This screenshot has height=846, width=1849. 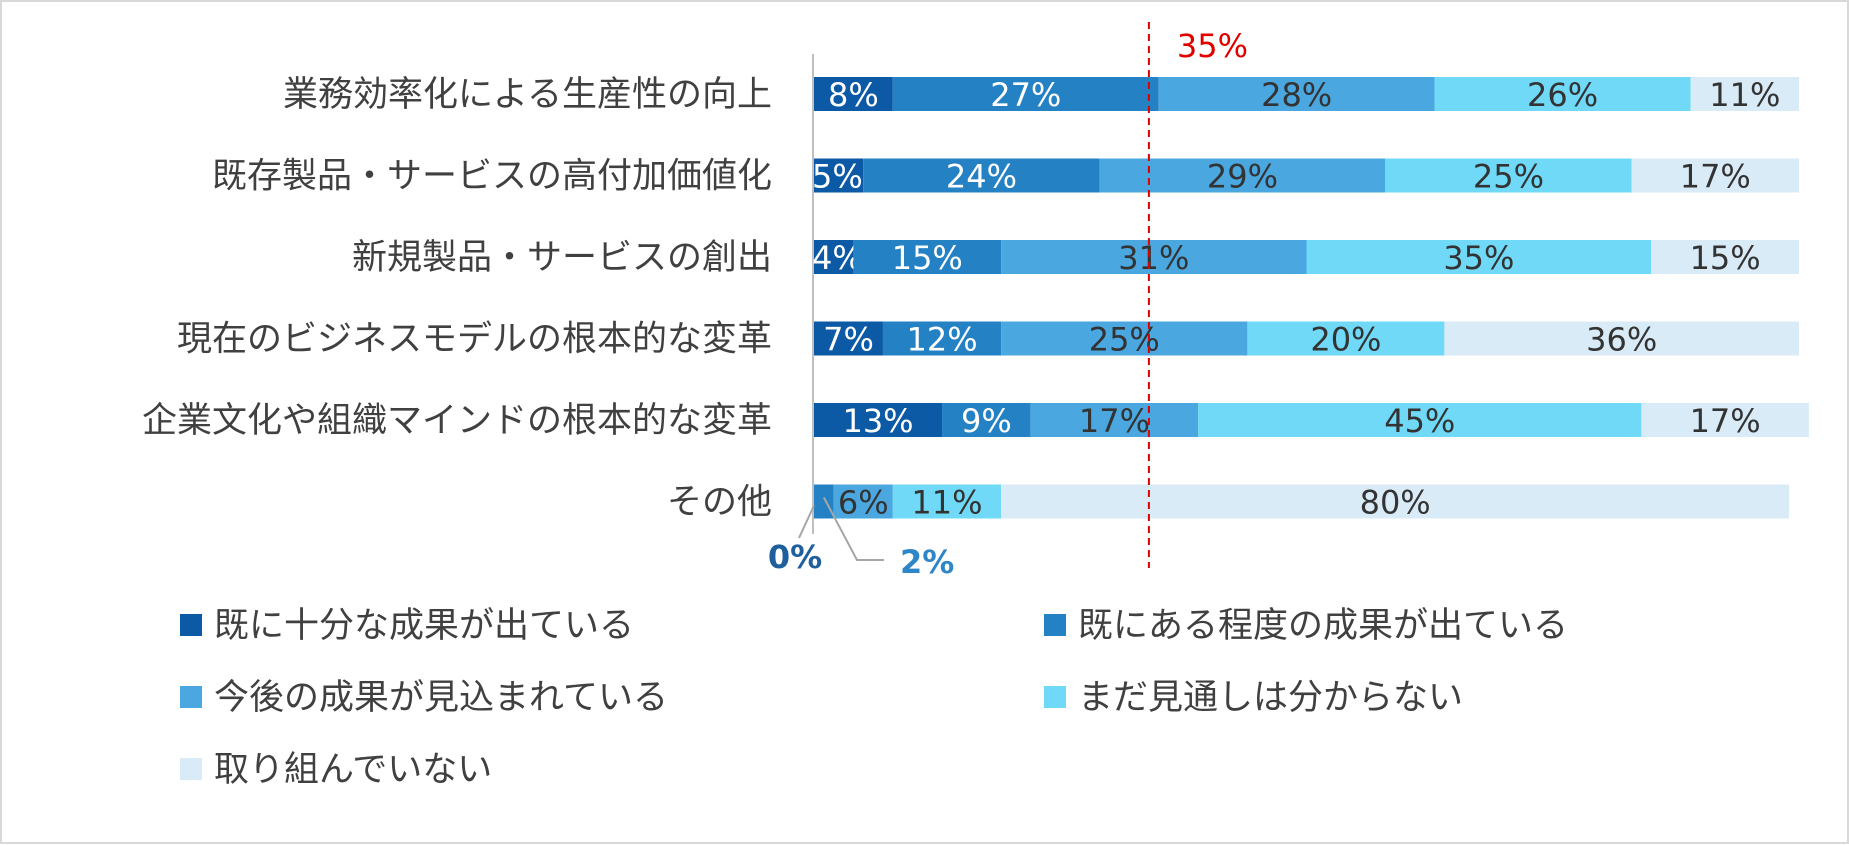 I want to click on data-label: 7%, so click(x=848, y=340).